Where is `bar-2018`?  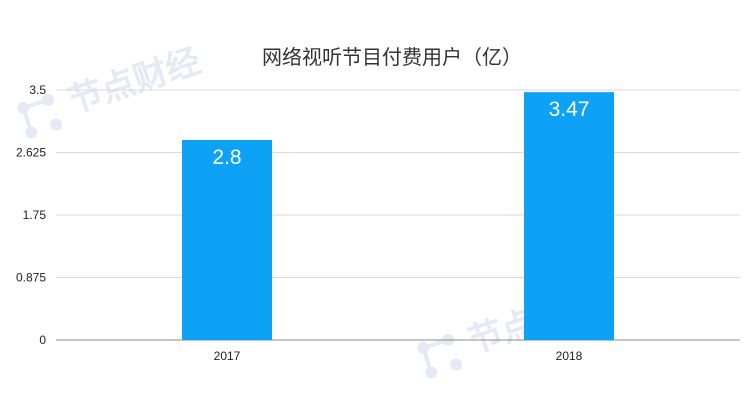 bar-2018 is located at coordinates (569, 216).